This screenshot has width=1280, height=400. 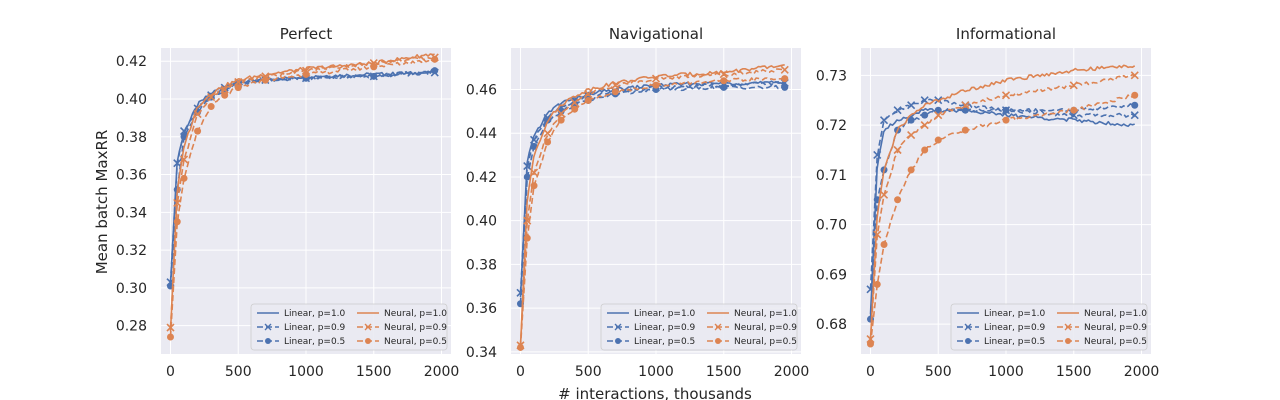 What do you see at coordinates (415, 328) in the screenshot?
I see `legend-label: Neural, p=0.9` at bounding box center [415, 328].